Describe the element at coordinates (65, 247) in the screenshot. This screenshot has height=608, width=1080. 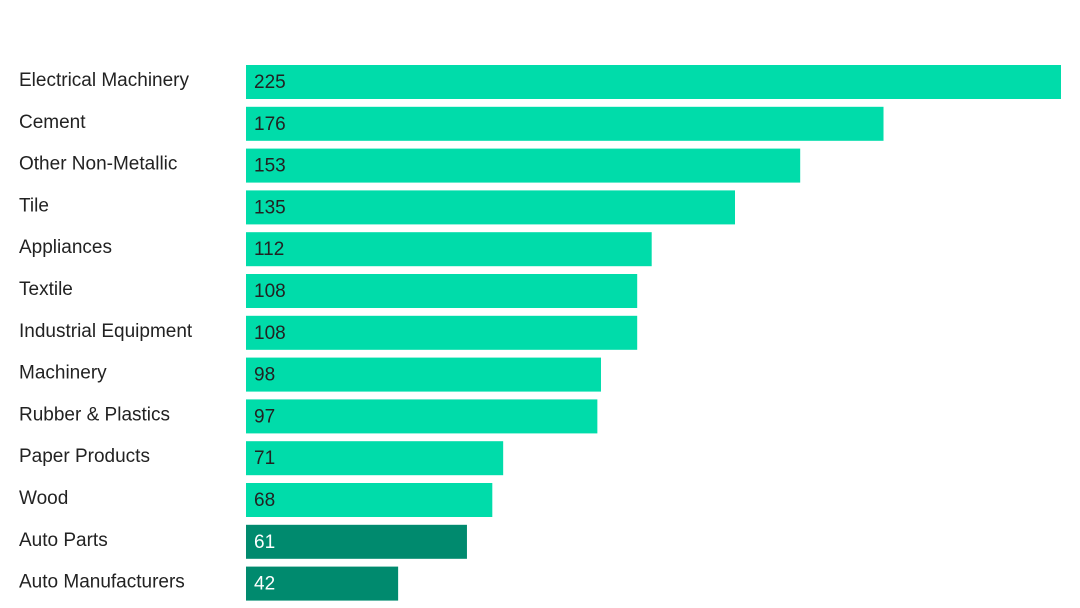
I see `category-label: Appliances` at that location.